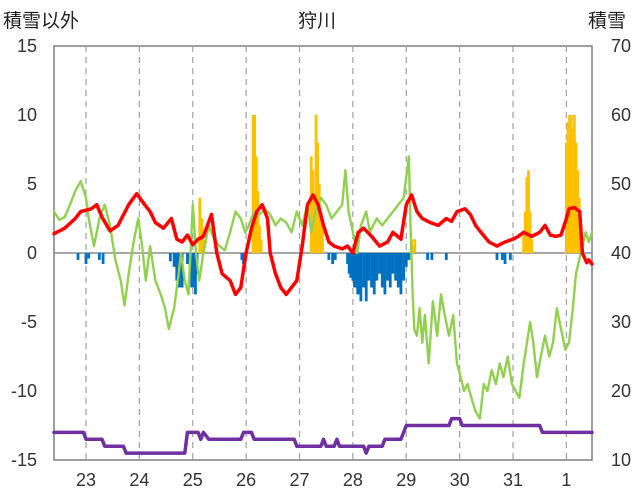 The height and width of the screenshot is (501, 636). What do you see at coordinates (246, 480) in the screenshot?
I see `x-tick-label: 26` at bounding box center [246, 480].